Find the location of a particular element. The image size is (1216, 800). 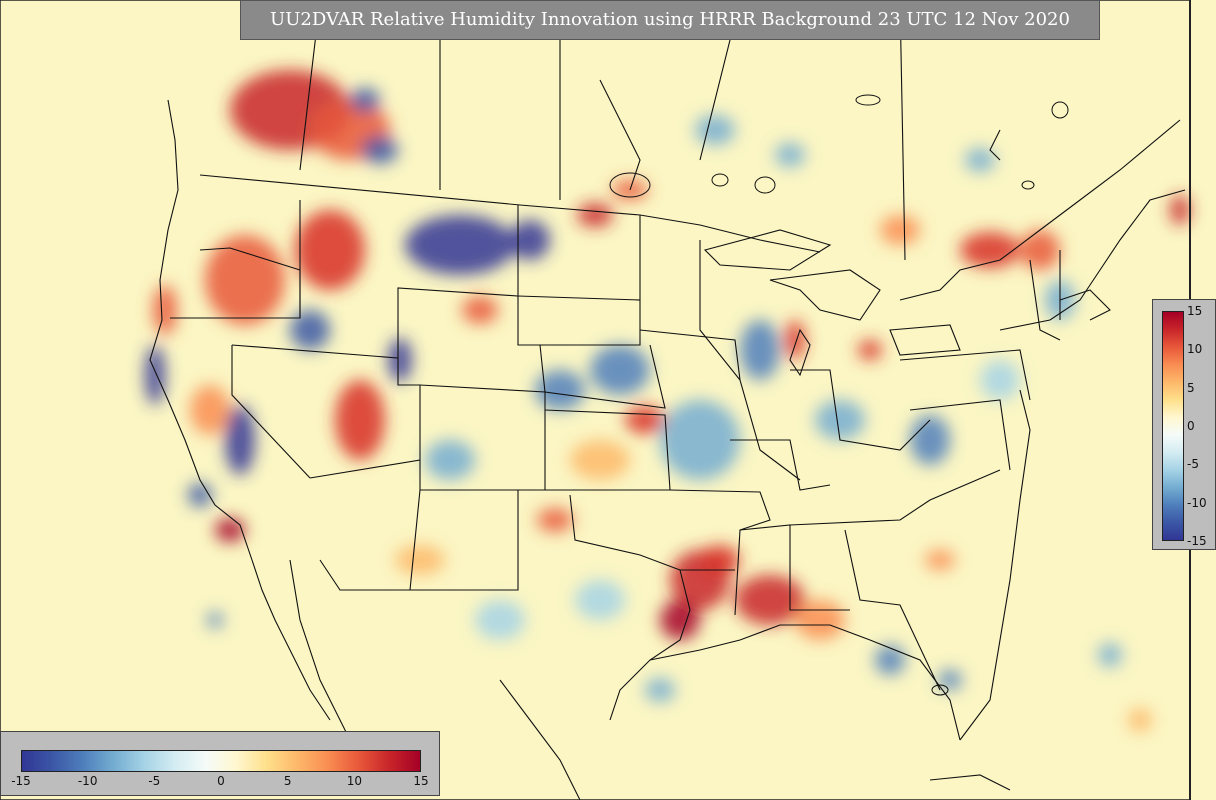

colorbar-vertical: -15 -10 -5 0 5 10 15 is located at coordinates (1184, 424).